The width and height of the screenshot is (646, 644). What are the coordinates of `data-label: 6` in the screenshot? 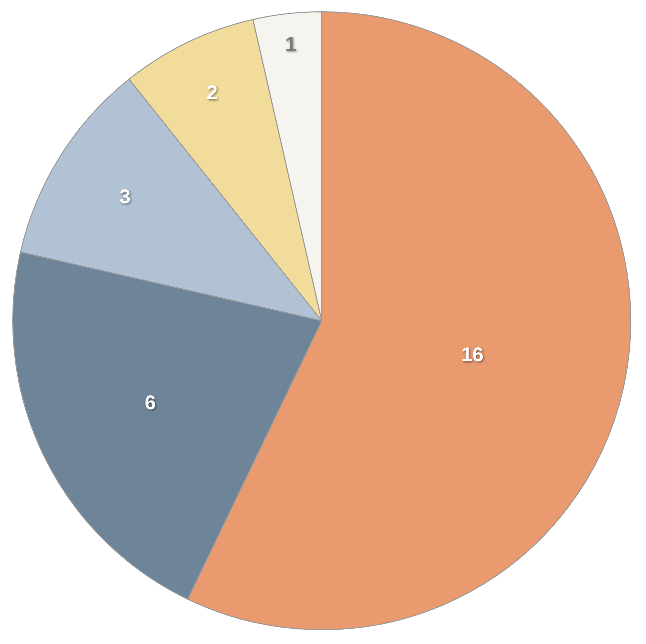 It's located at (150, 403).